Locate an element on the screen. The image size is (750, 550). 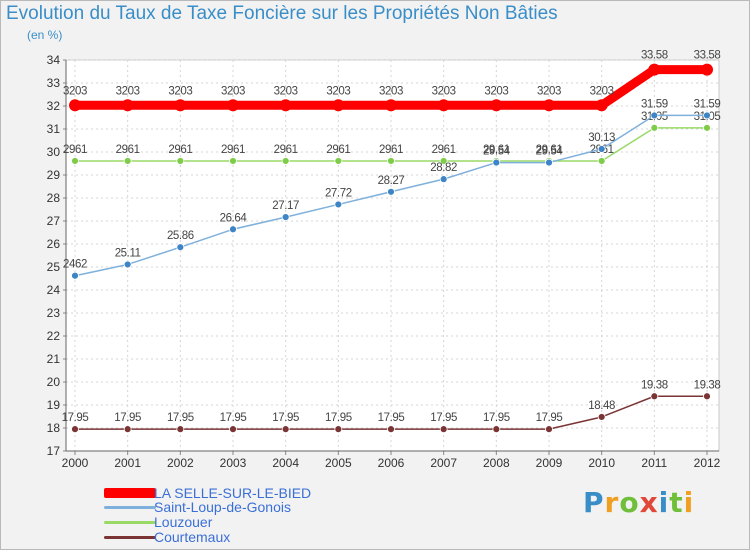
data-label: 29.61 is located at coordinates (496, 150).